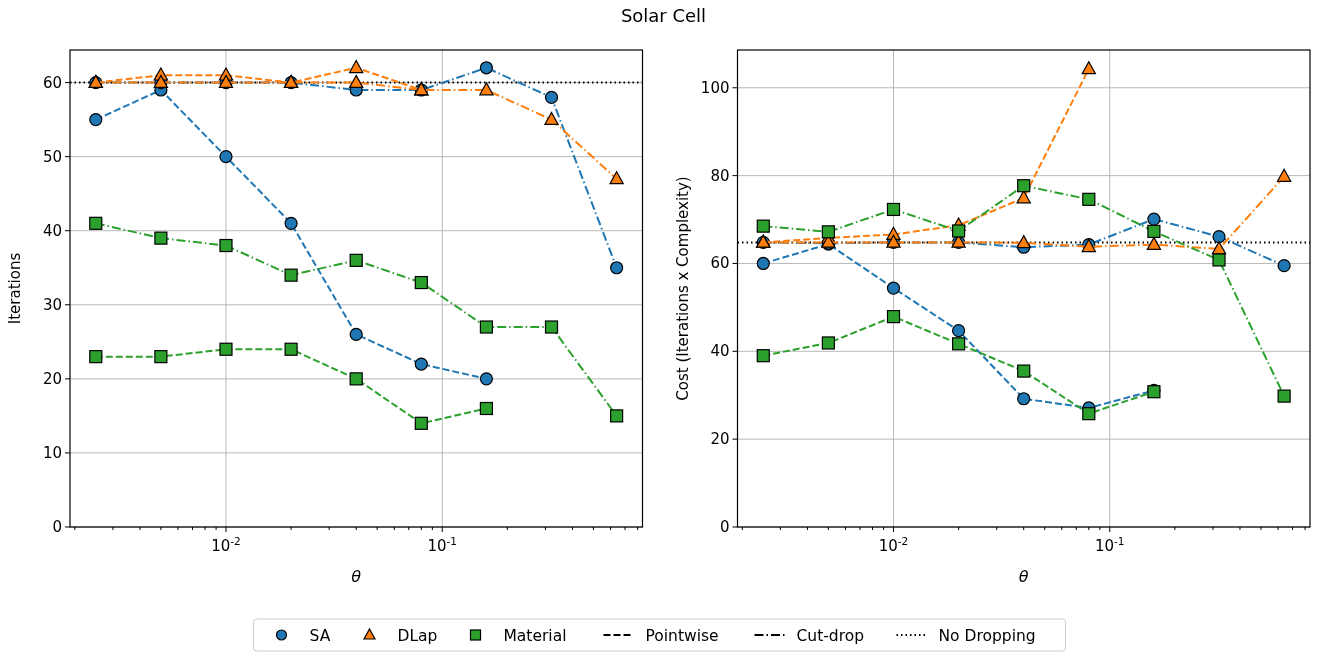 The width and height of the screenshot is (1327, 657). What do you see at coordinates (987, 635) in the screenshot?
I see `legend-label: No Dropping` at bounding box center [987, 635].